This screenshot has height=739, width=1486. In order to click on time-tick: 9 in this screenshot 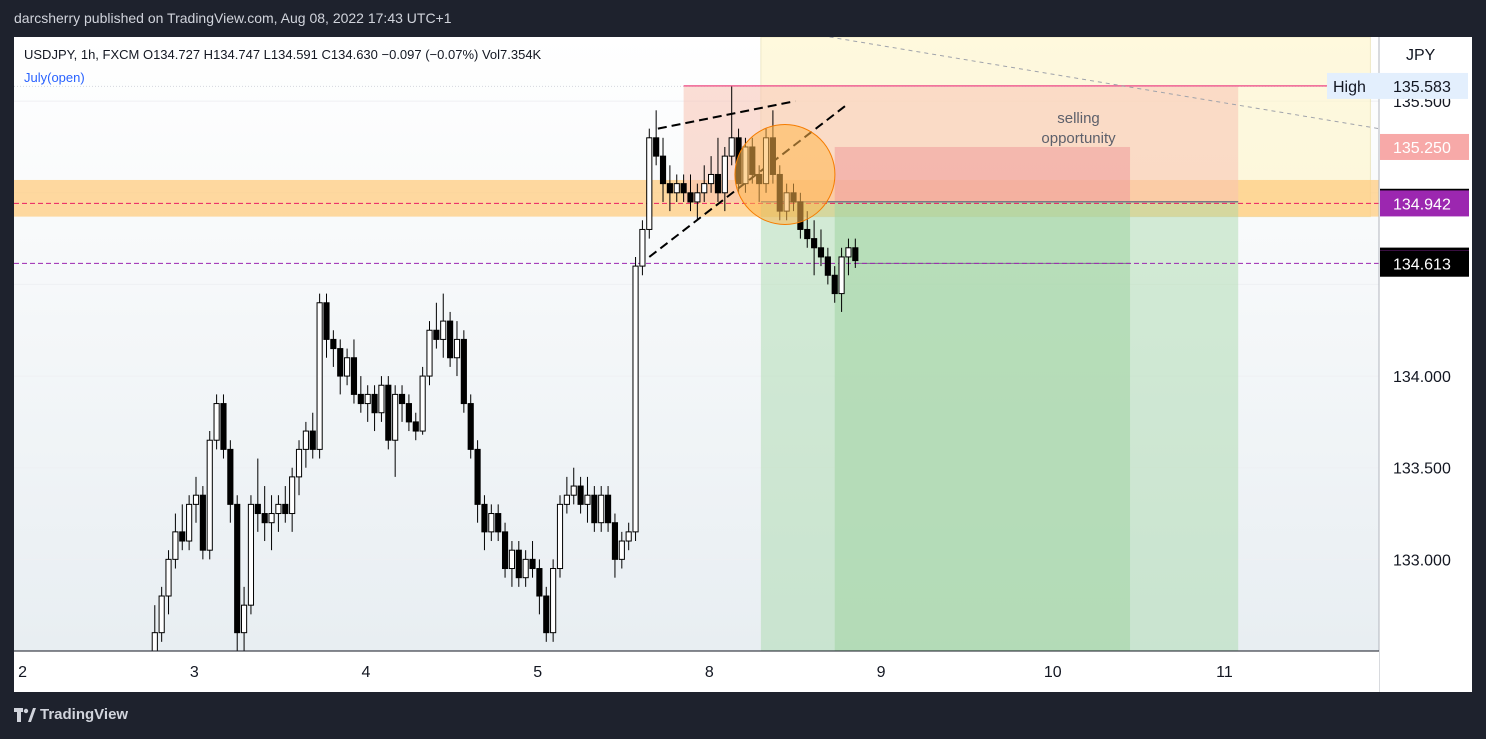, I will do `click(881, 672)`.